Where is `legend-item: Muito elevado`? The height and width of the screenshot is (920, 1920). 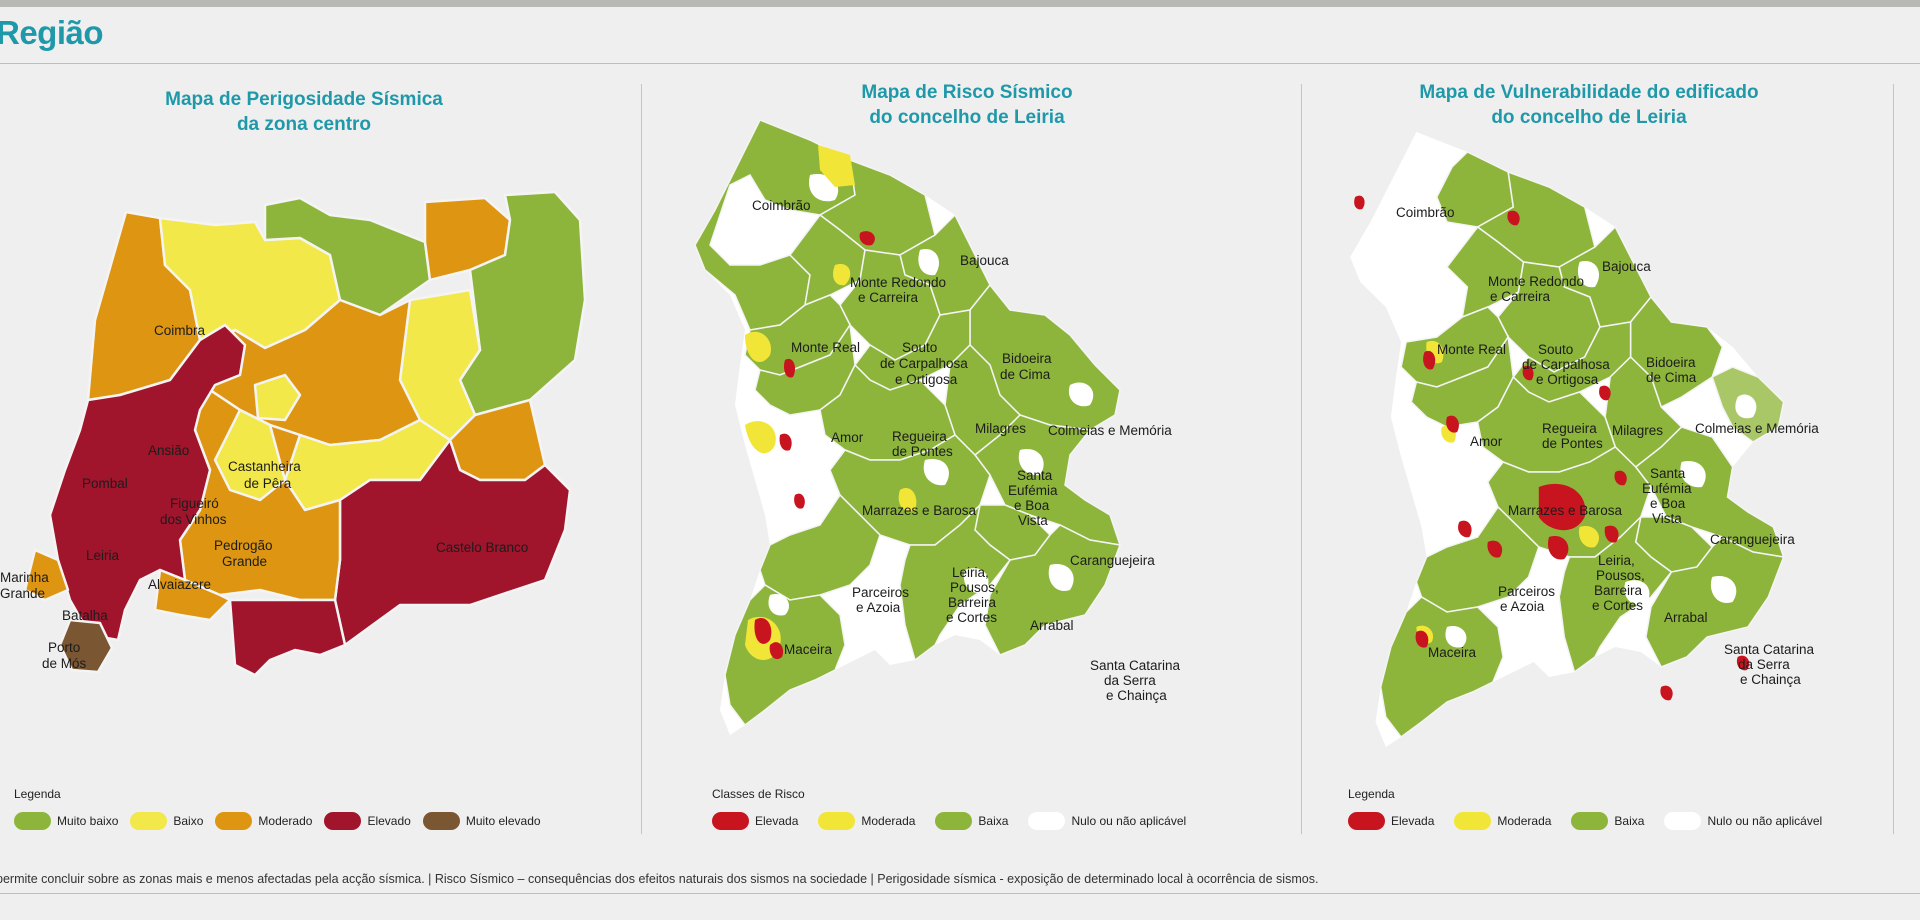 legend-item: Muito elevado is located at coordinates (481, 821).